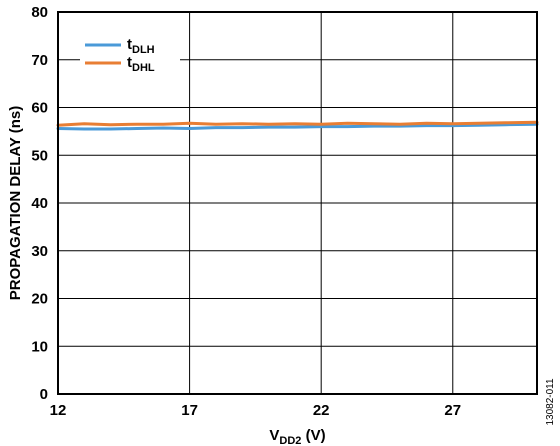 This screenshot has width=560, height=446. I want to click on legend-label-dhl: tDHL, so click(141, 64).